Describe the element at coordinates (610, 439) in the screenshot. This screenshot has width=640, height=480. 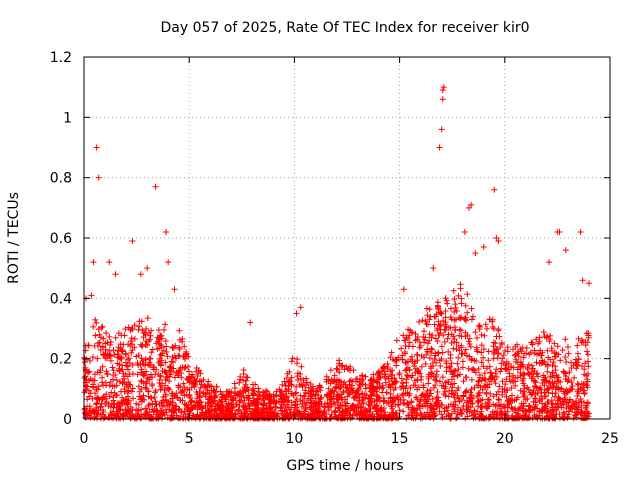
I see `x-tick-label: 25` at that location.